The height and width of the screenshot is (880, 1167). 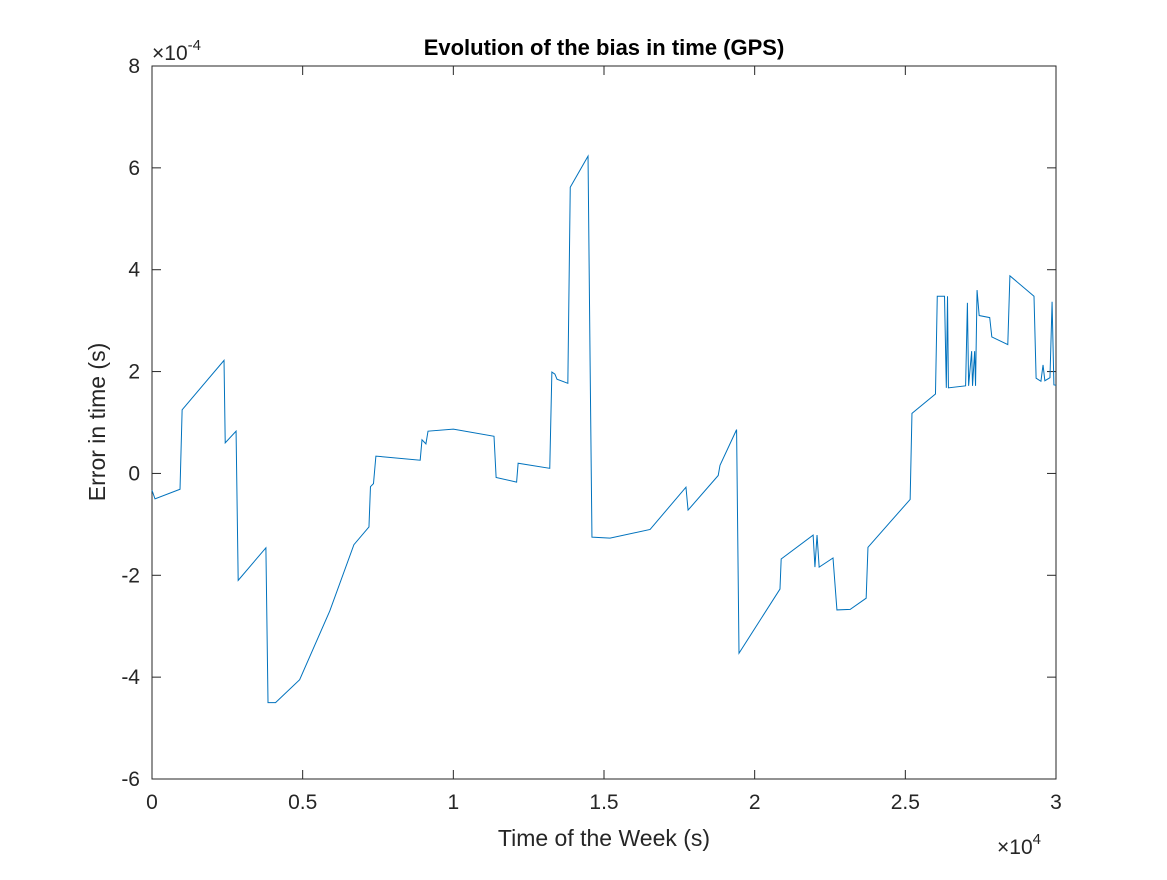 What do you see at coordinates (603, 802) in the screenshot?
I see `x-tick-label: 1.5` at bounding box center [603, 802].